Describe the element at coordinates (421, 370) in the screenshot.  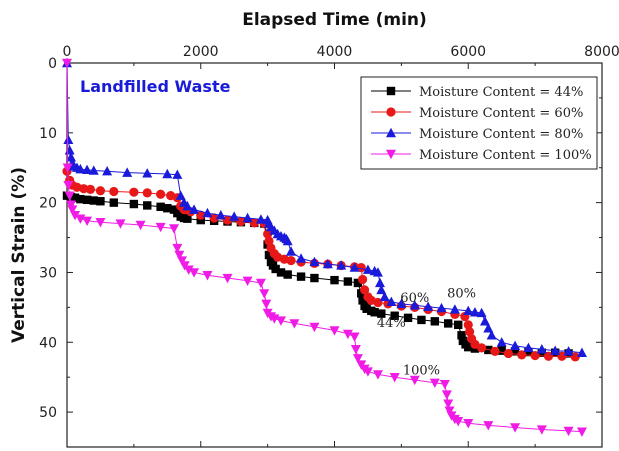
I see `annotation-label: 100%` at that location.